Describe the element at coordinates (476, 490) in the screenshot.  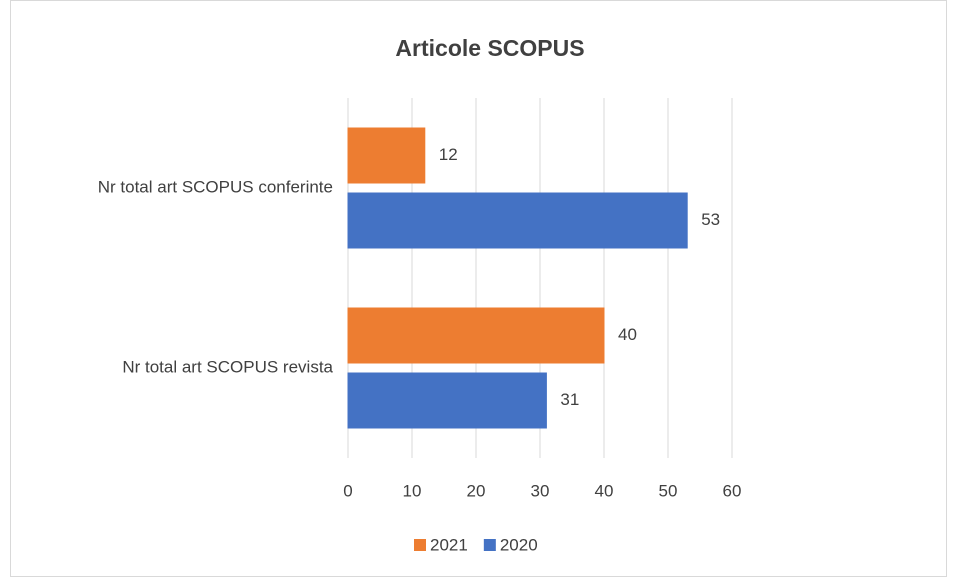
I see `x-tick-label: 20` at that location.